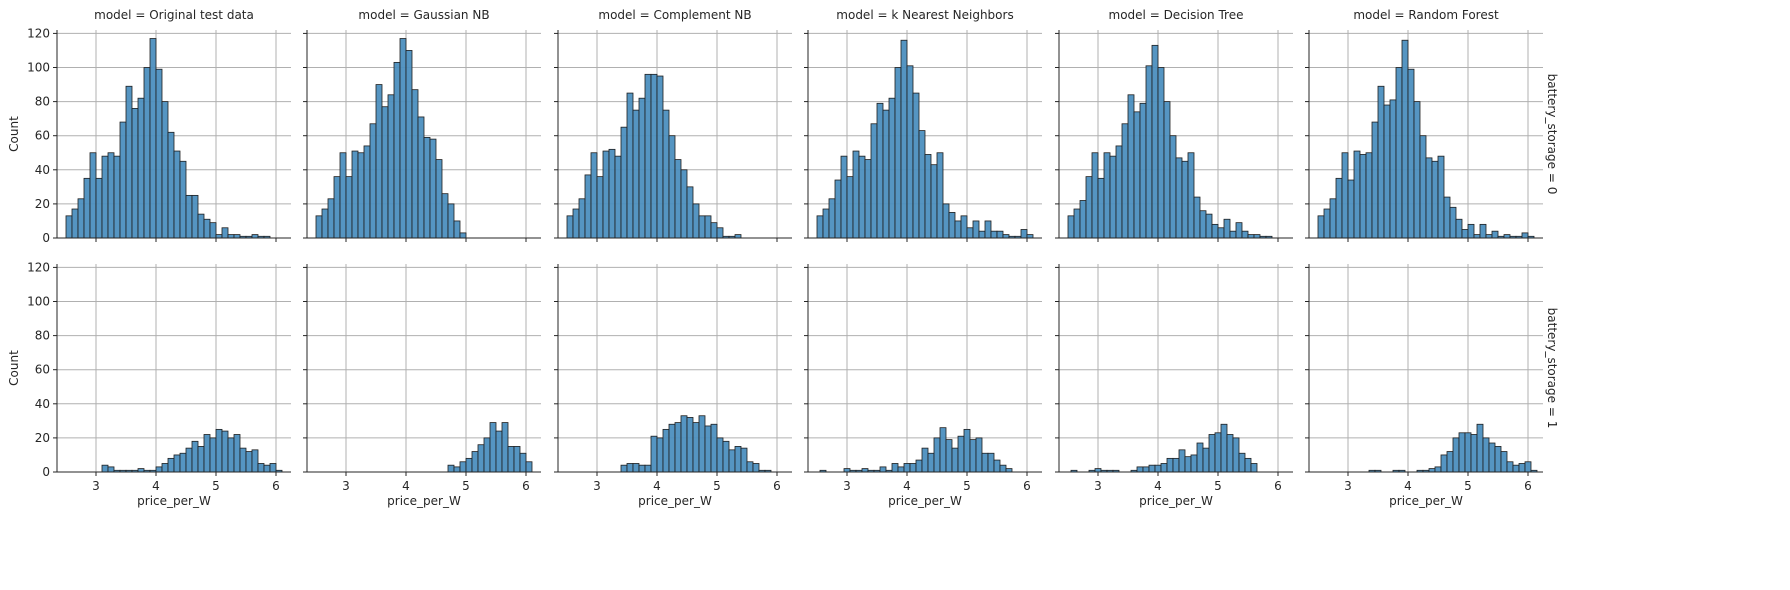 The height and width of the screenshot is (590, 1790). Describe the element at coordinates (673, 136) in the screenshot. I see `facet-panel-r0-c2` at that location.